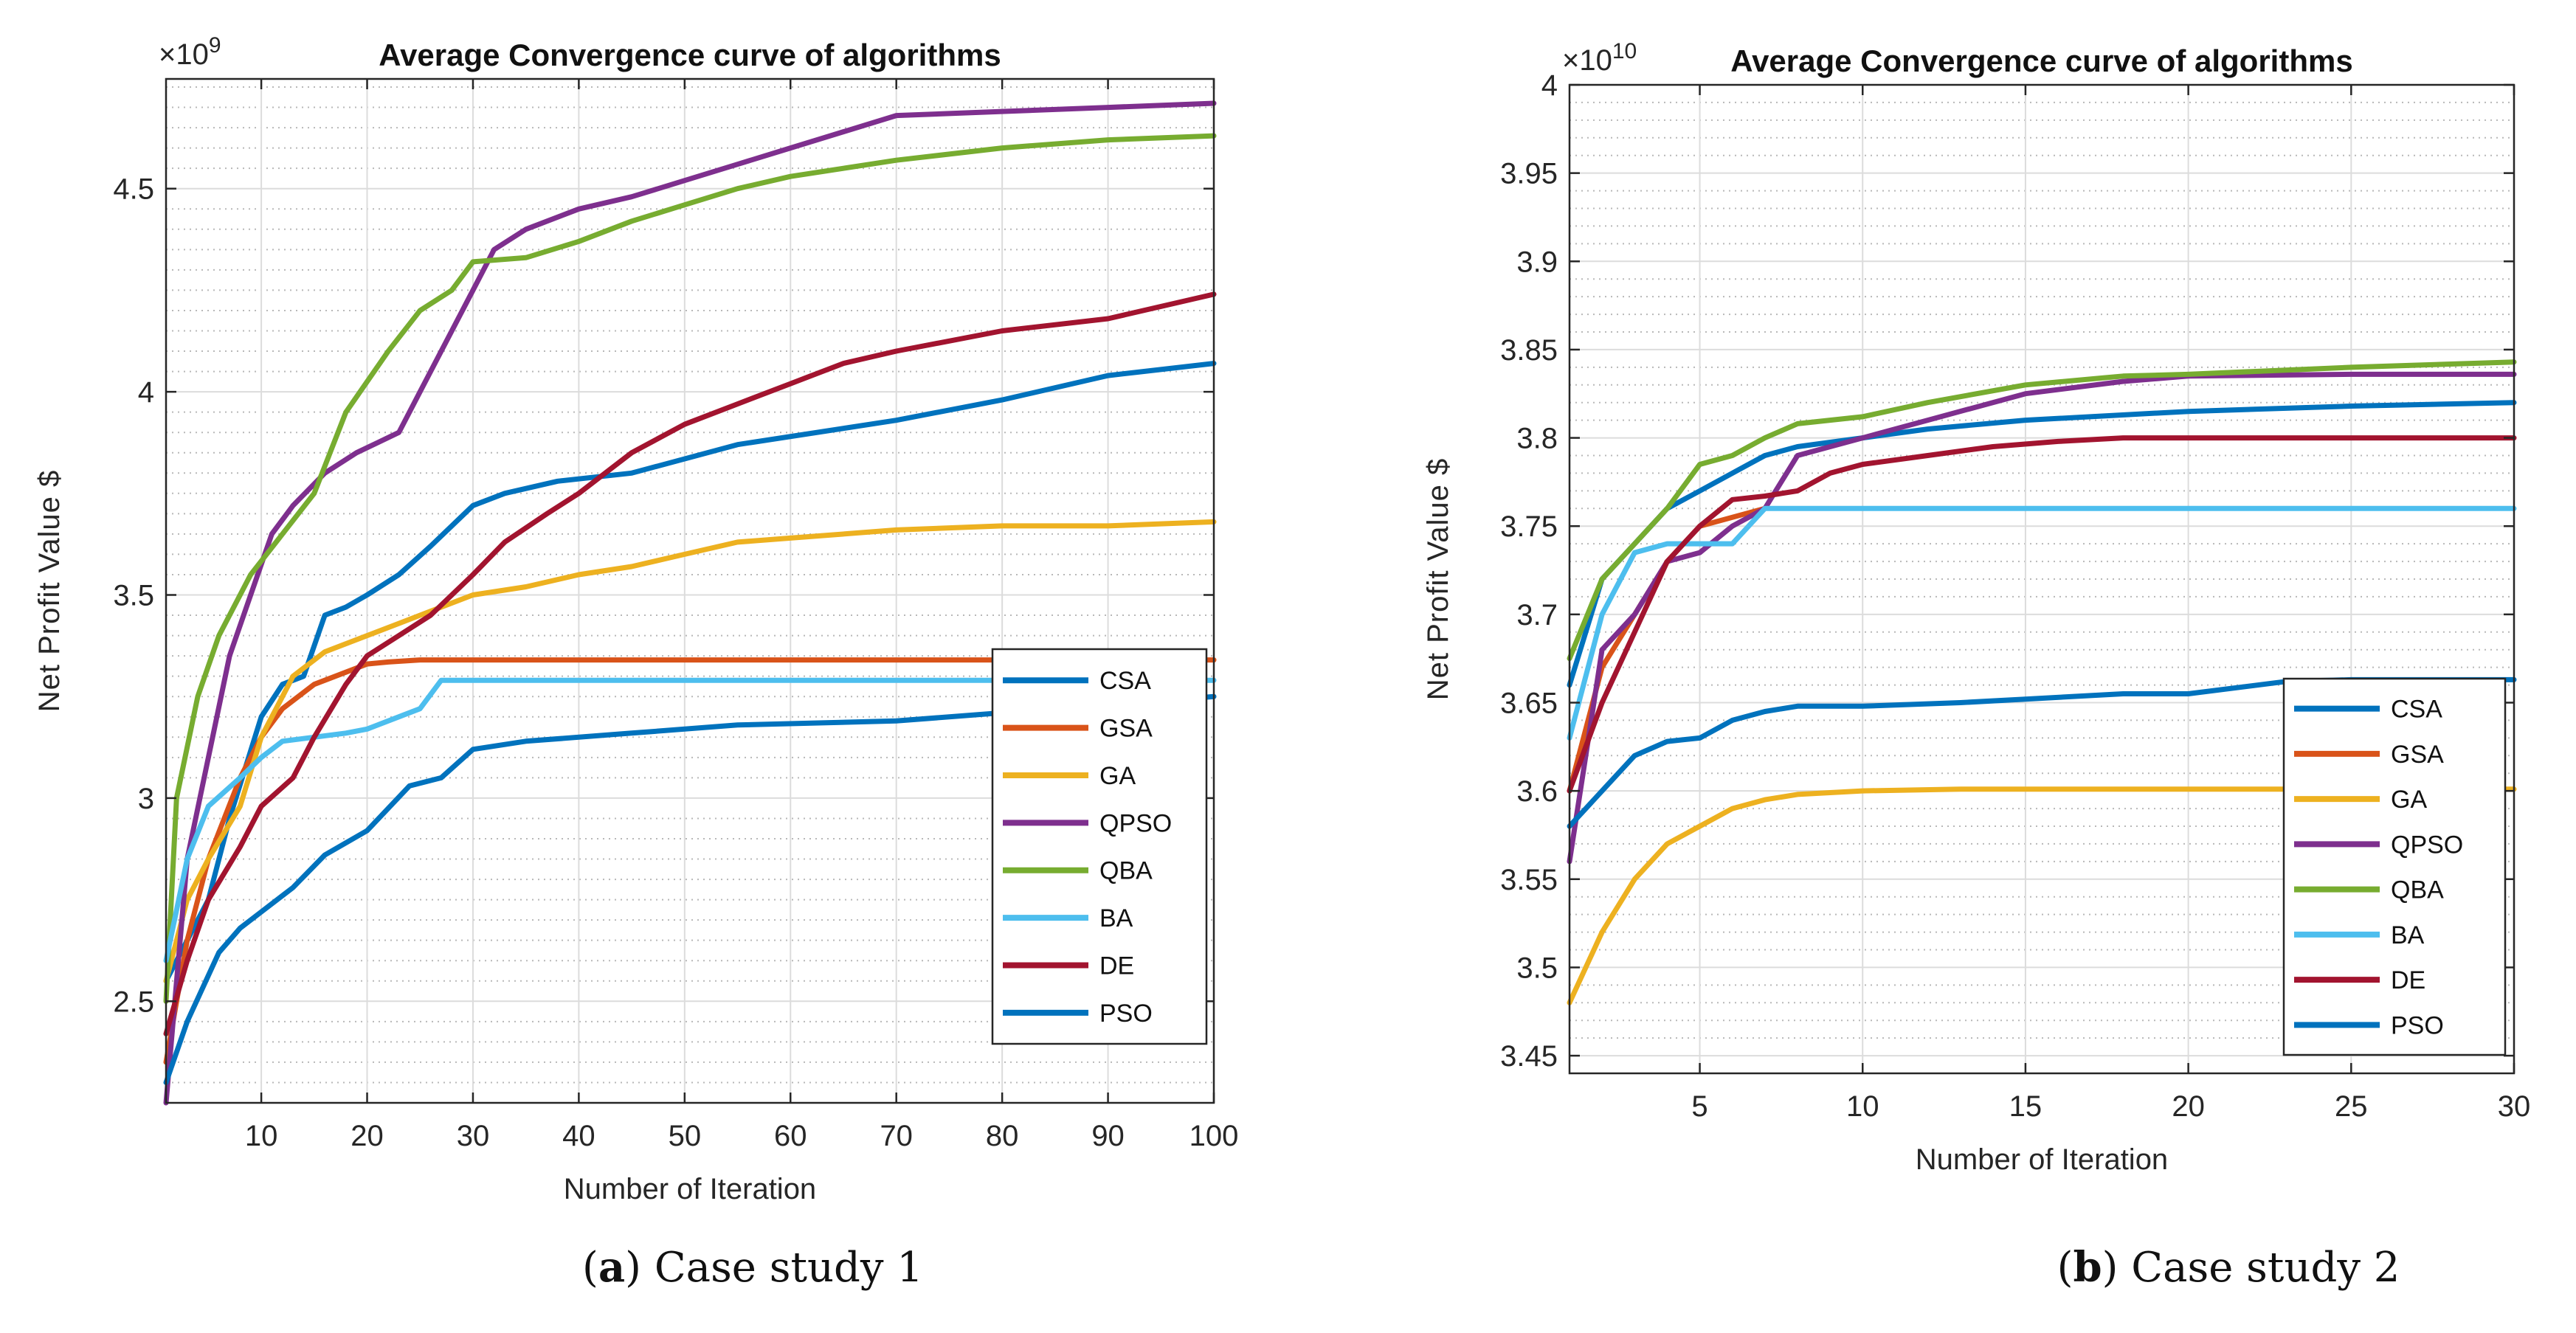 The height and width of the screenshot is (1333, 2576). I want to click on caption-b: (b) Case study 2, so click(2228, 1267).